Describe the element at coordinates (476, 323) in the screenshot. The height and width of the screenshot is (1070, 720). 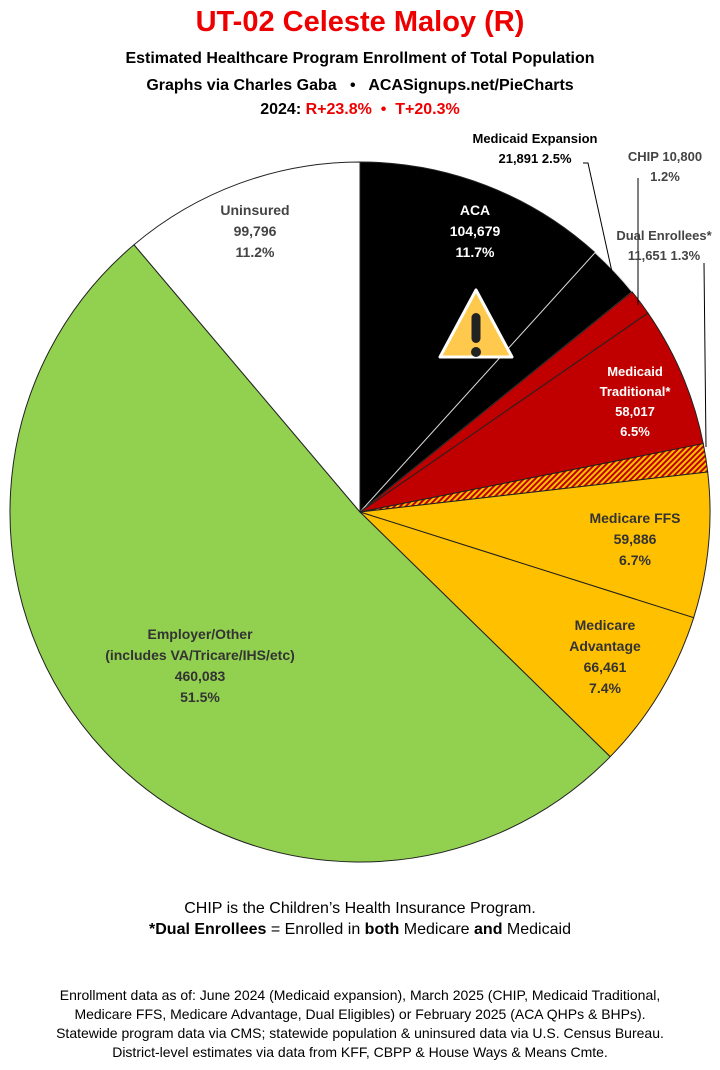
I see `warning-icon` at that location.